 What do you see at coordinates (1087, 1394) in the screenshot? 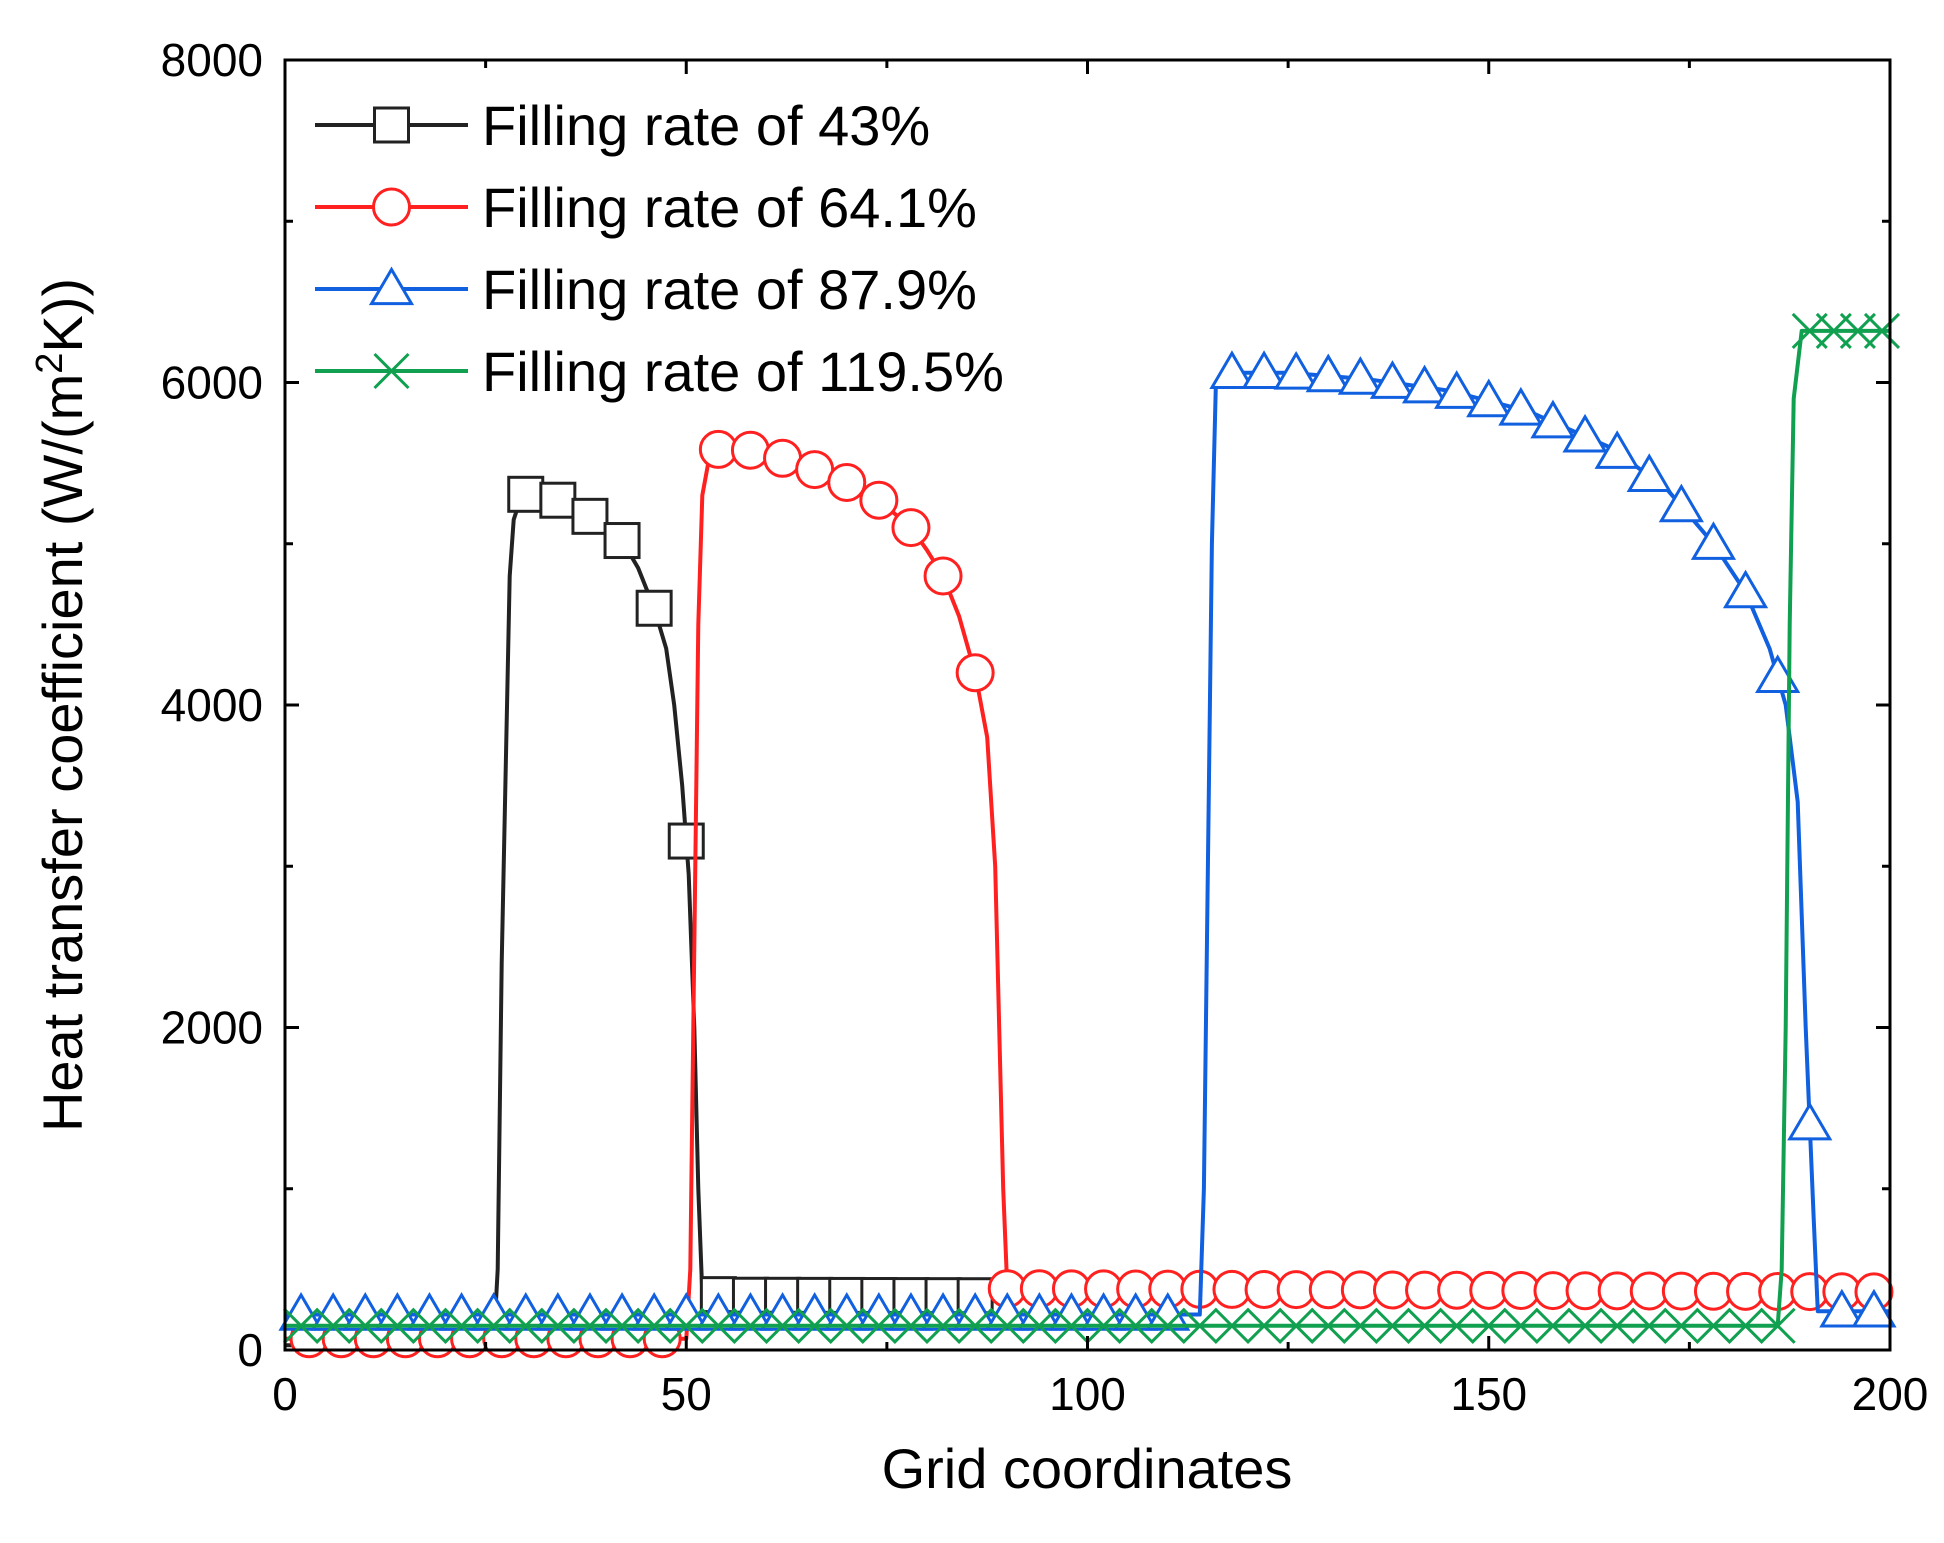
I see `x-tick-label: 100` at bounding box center [1087, 1394].